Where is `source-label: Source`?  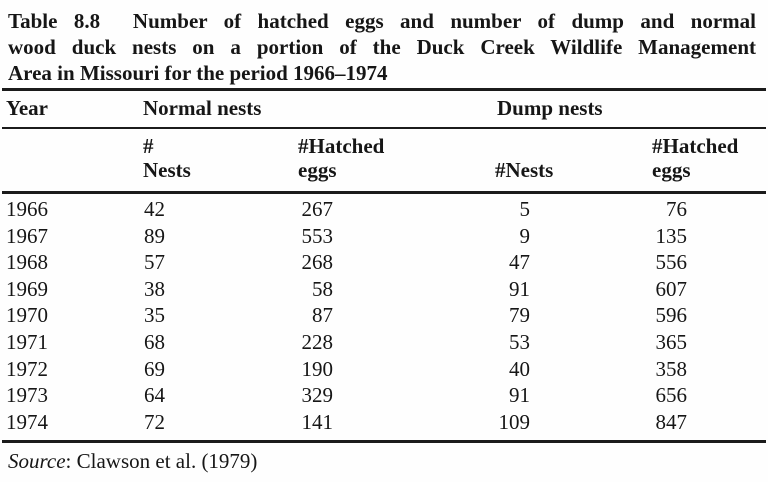
source-label: Source is located at coordinates (37, 461).